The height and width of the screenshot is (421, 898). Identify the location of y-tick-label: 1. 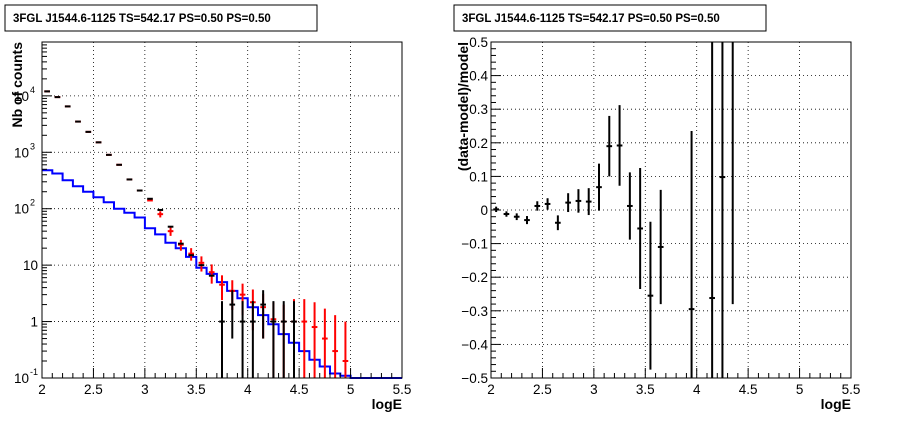
(34, 322).